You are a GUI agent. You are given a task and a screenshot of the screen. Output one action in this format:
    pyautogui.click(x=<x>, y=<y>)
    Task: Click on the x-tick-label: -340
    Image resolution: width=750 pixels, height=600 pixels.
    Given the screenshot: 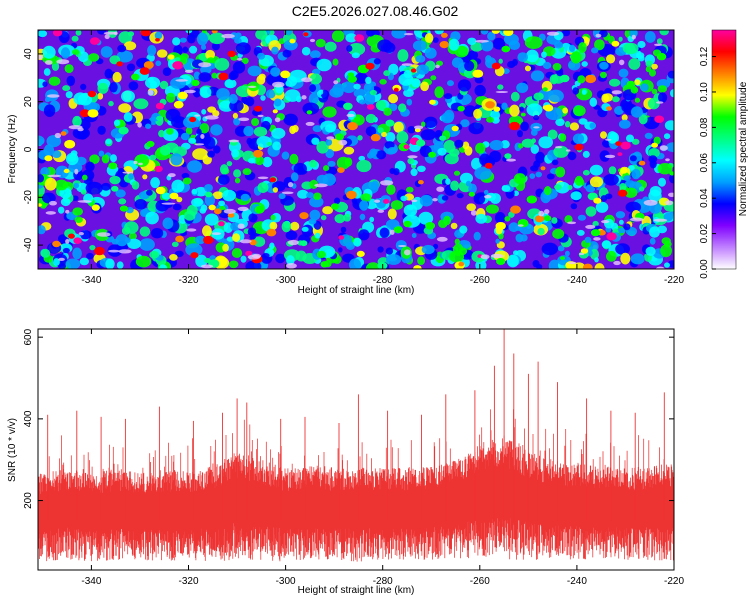 What is the action you would take?
    pyautogui.click(x=91, y=581)
    